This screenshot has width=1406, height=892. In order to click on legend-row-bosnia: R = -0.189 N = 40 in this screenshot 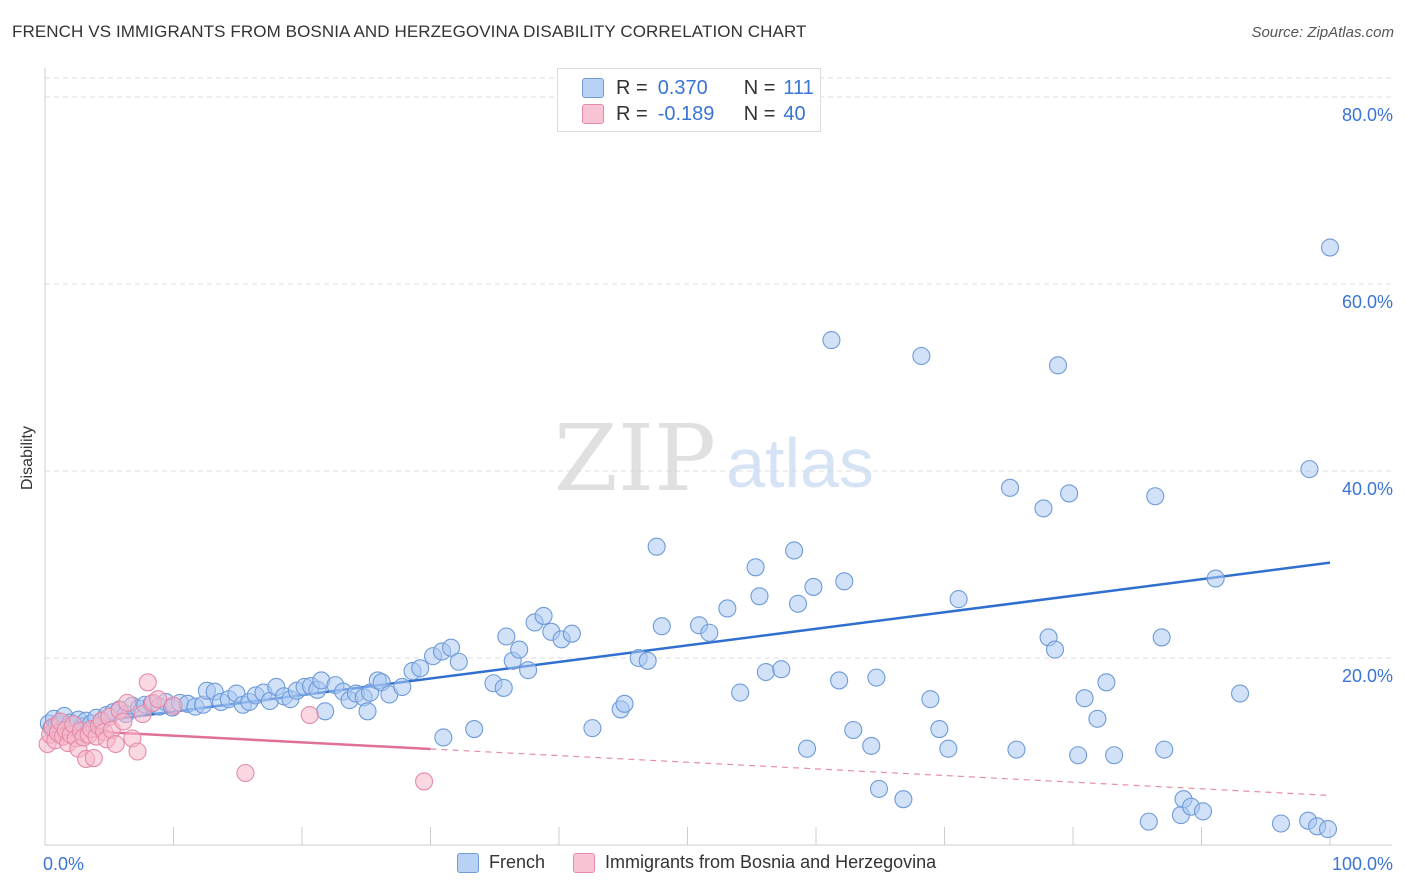, I will do `click(694, 114)`.